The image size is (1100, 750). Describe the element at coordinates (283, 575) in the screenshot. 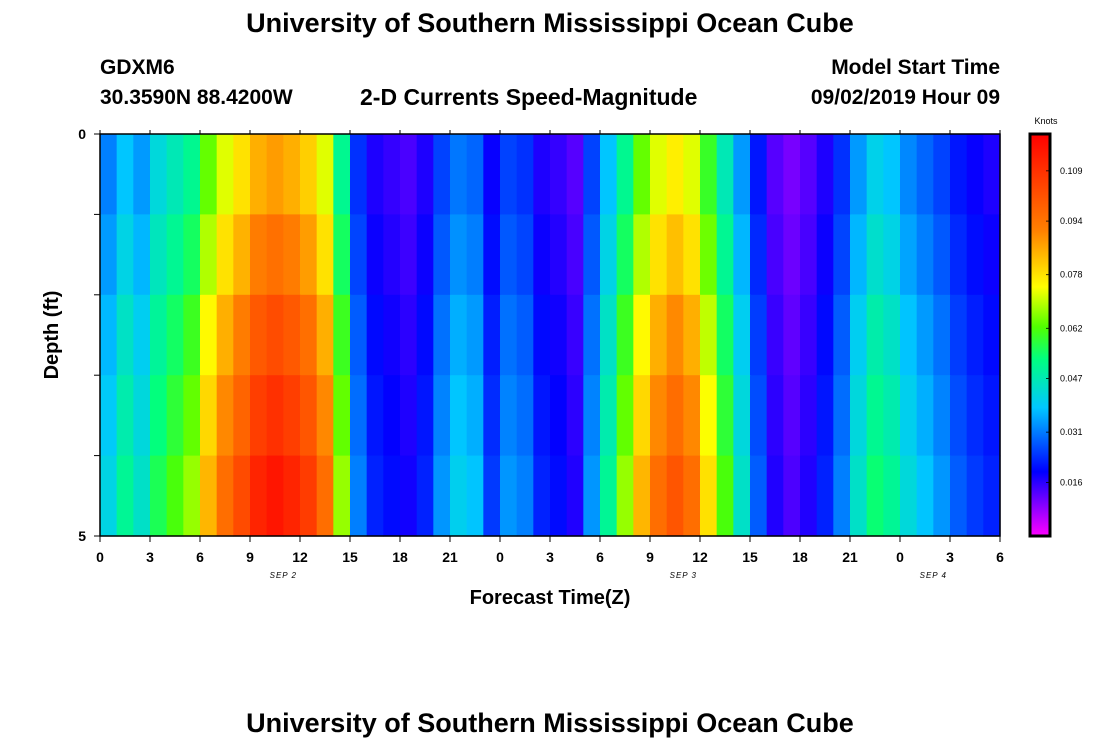

I see `date-label: SEP 2` at that location.